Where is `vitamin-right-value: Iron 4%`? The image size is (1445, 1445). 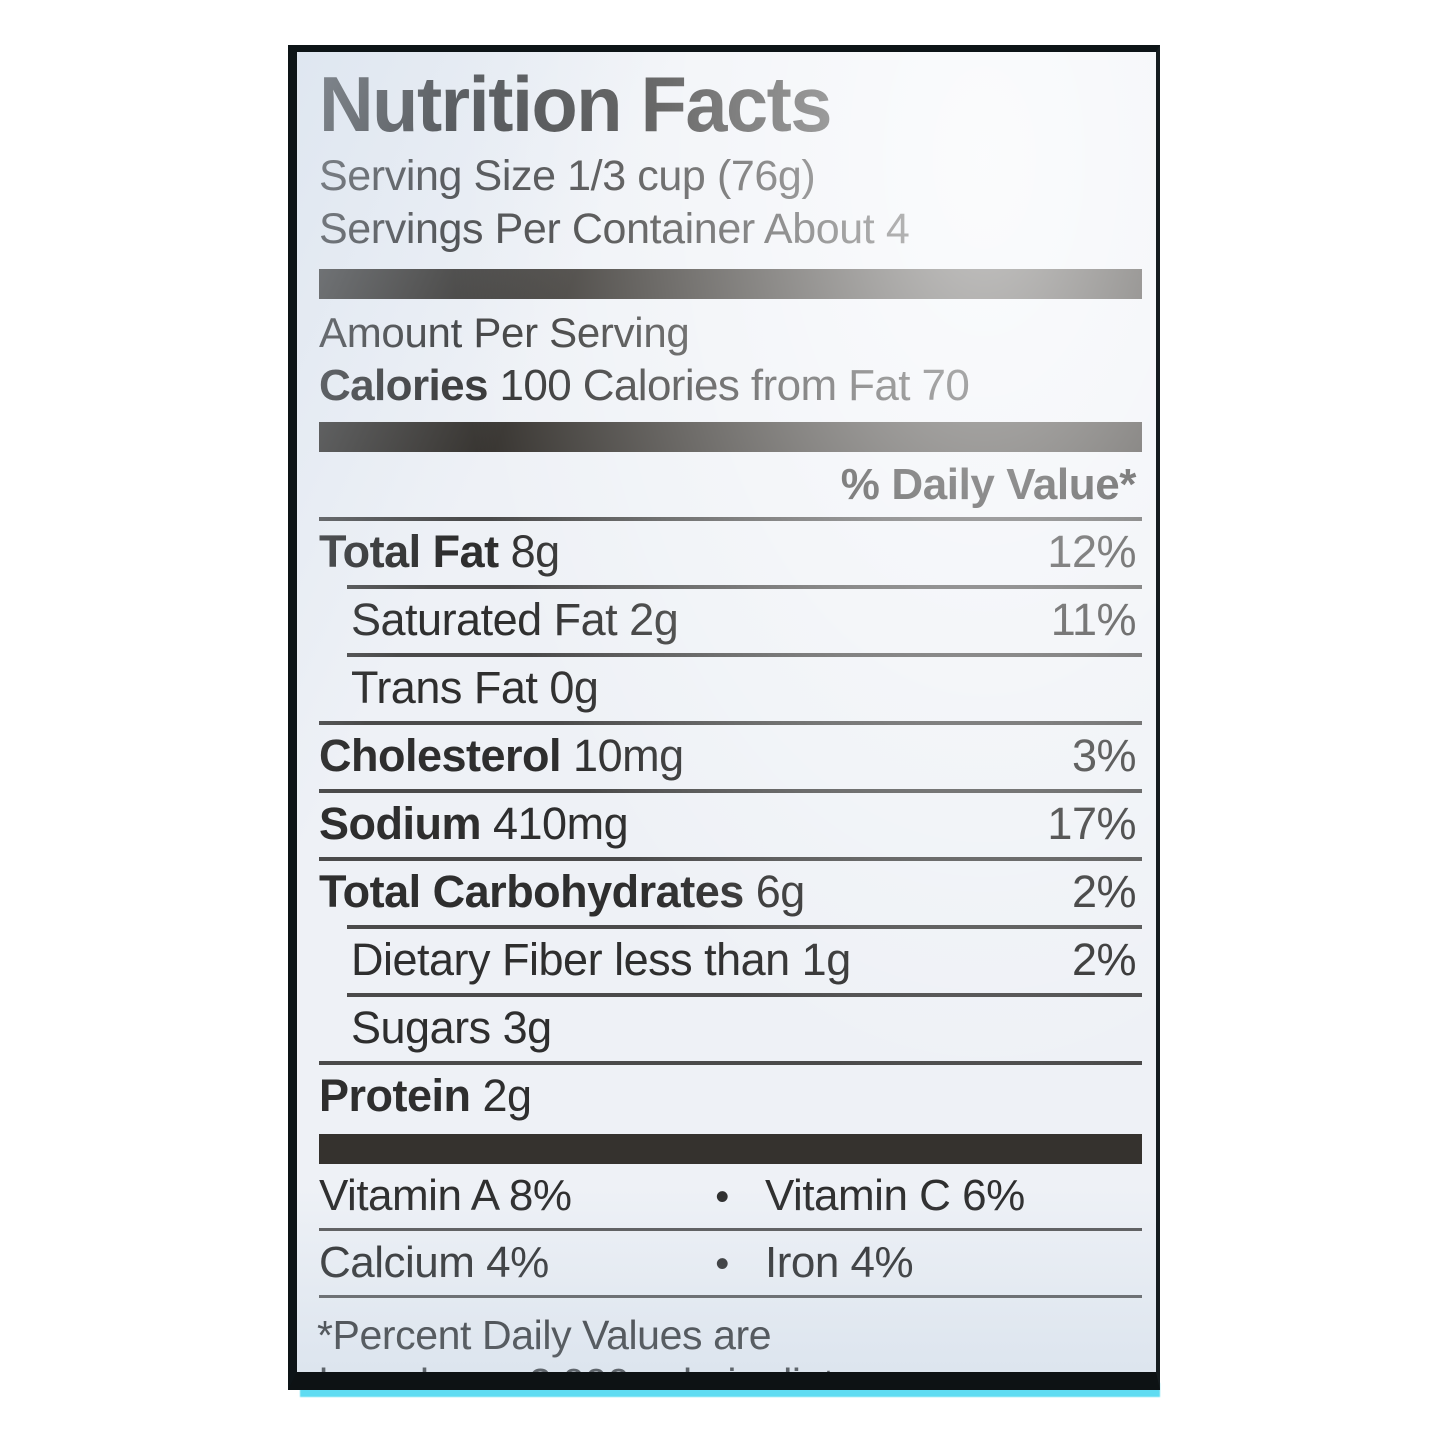 vitamin-right-value: Iron 4% is located at coordinates (839, 1263).